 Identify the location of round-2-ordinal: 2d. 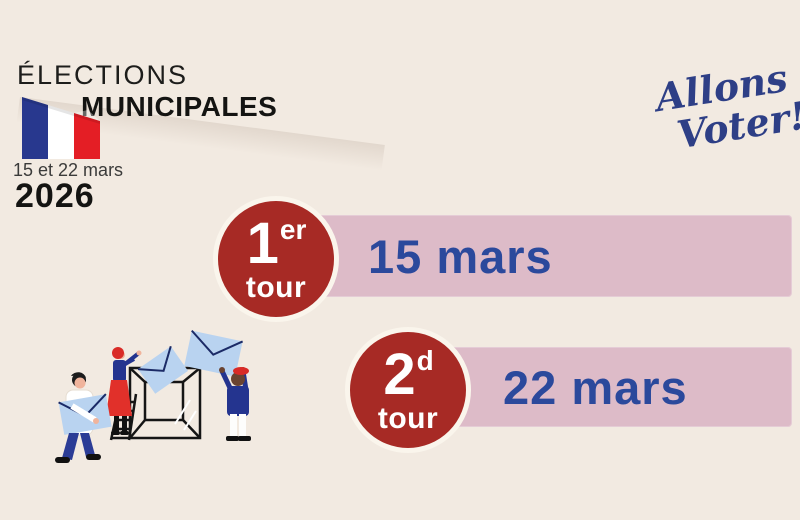
(408, 374).